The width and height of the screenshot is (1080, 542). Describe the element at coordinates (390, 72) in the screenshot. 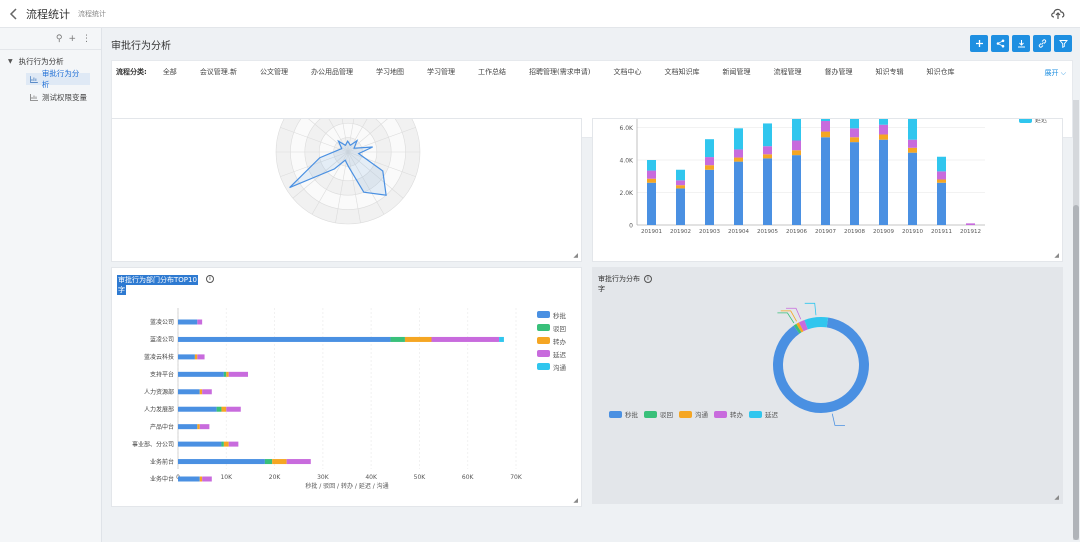

I see `filter-item: 学习地图` at that location.